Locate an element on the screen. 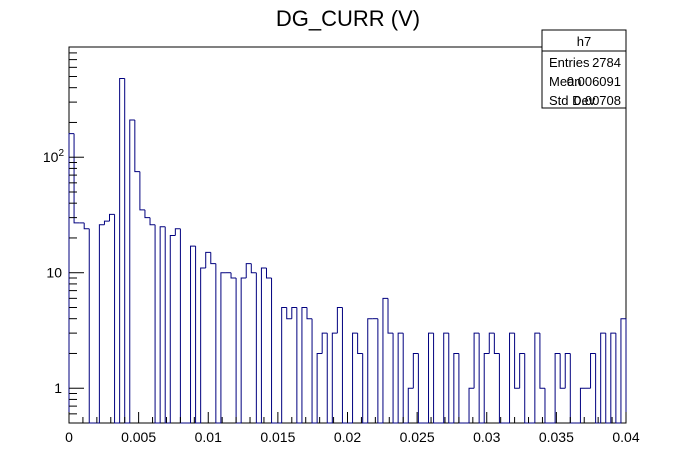 This screenshot has height=472, width=696. stats-row-label: Mean is located at coordinates (565, 81).